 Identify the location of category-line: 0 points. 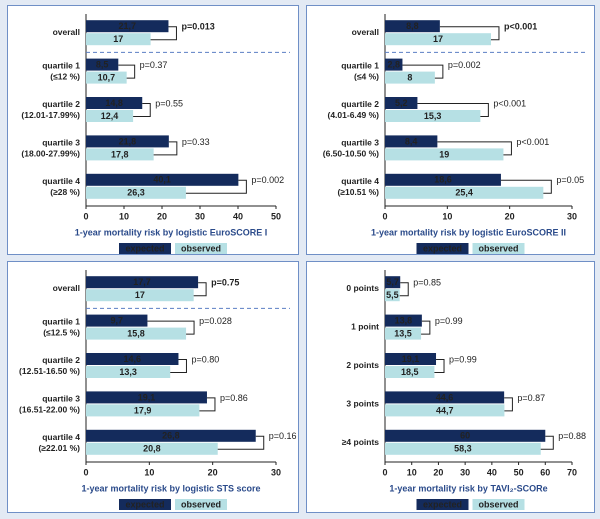
(362, 288).